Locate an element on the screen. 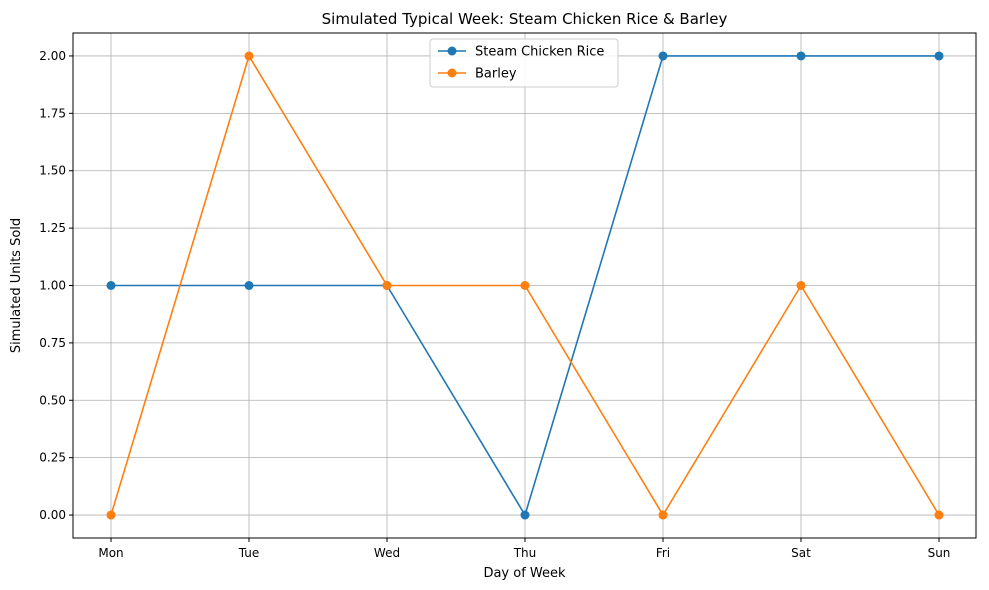 This screenshot has height=590, width=989. y-axis-label: Simulated Units Sold is located at coordinates (16, 285).